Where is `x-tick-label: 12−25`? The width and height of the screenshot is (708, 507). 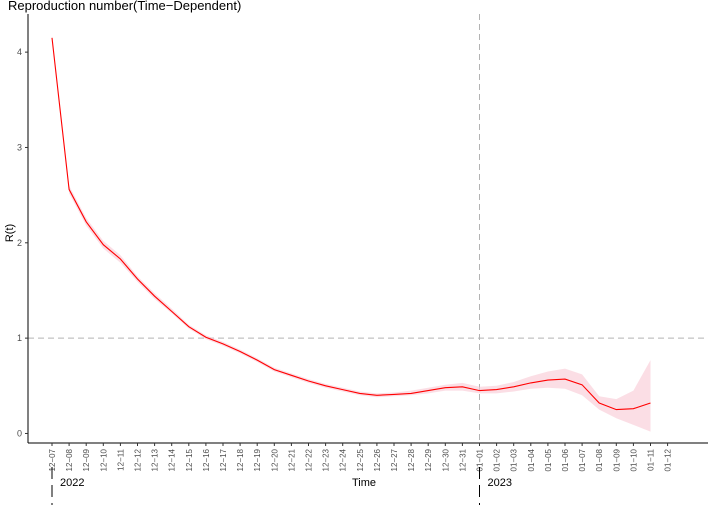
x-tick-label: 12−25 is located at coordinates (360, 459).